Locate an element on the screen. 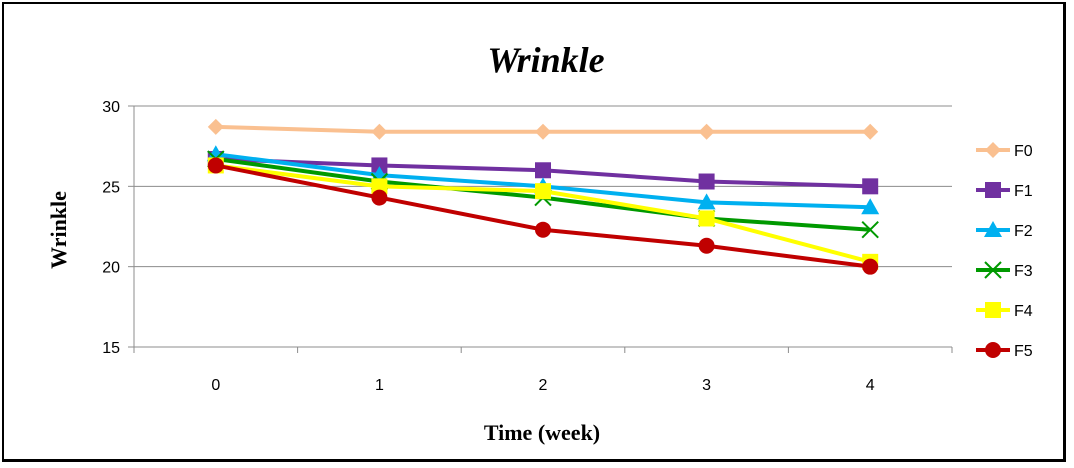  legend-item-f0: F0 is located at coordinates (1004, 151).